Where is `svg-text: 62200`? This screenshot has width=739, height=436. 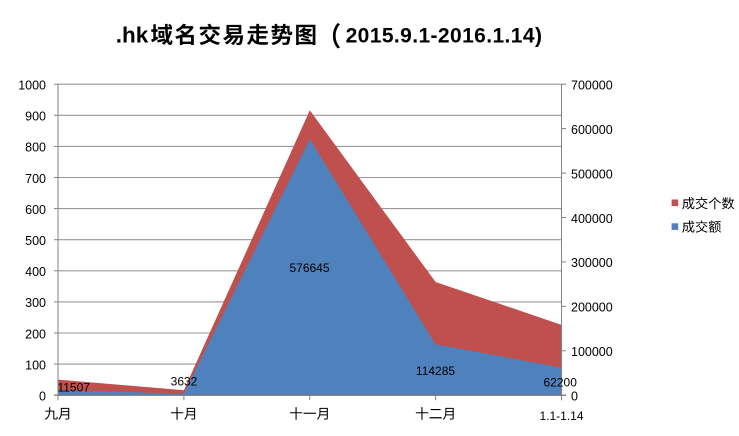 svg-text: 62200 is located at coordinates (561, 383).